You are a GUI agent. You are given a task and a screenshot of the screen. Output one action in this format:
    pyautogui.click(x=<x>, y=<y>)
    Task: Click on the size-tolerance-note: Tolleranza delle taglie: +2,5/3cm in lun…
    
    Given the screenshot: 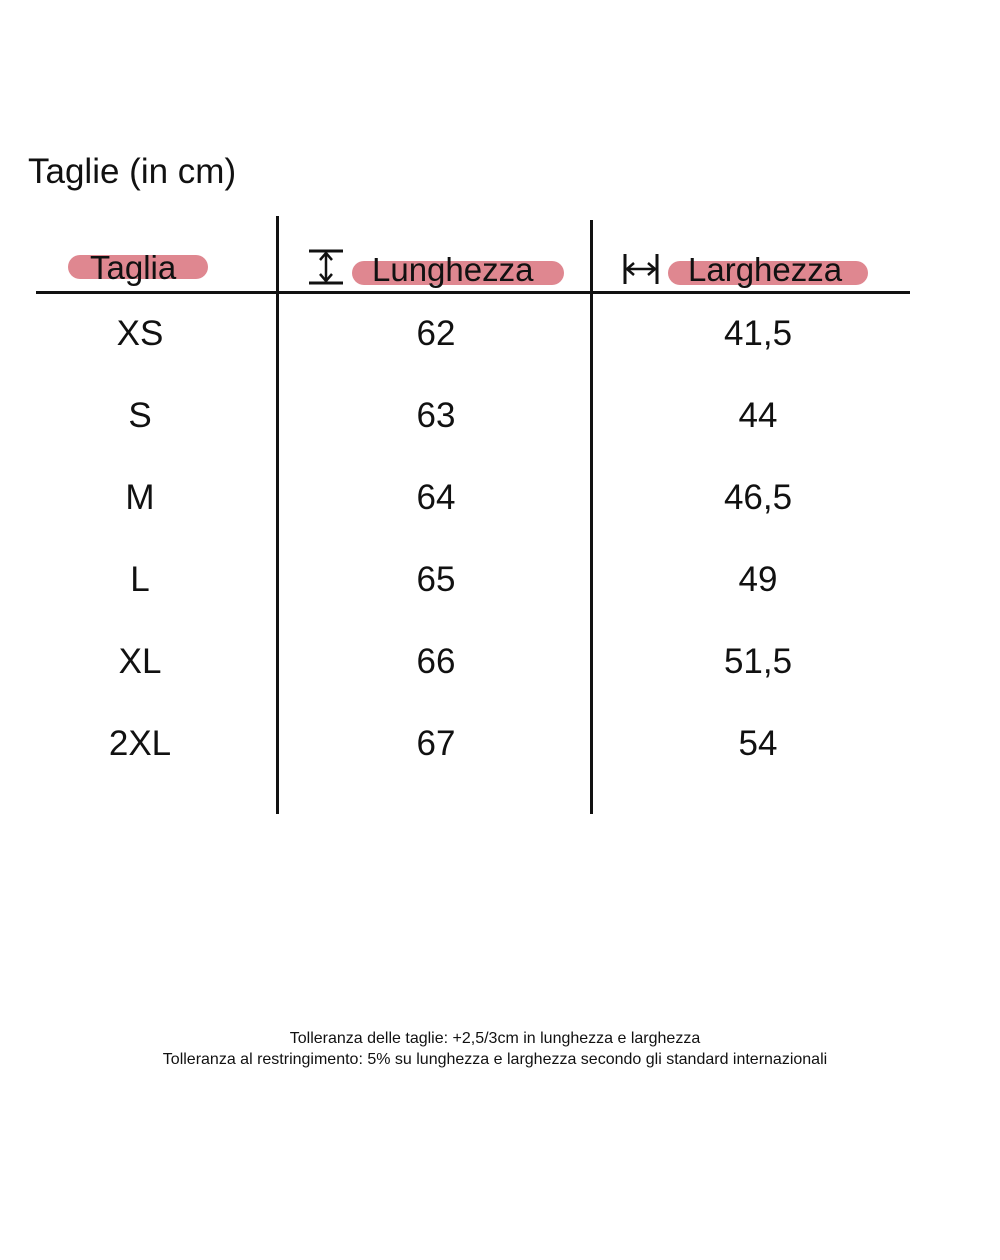 What is the action you would take?
    pyautogui.click(x=495, y=1038)
    